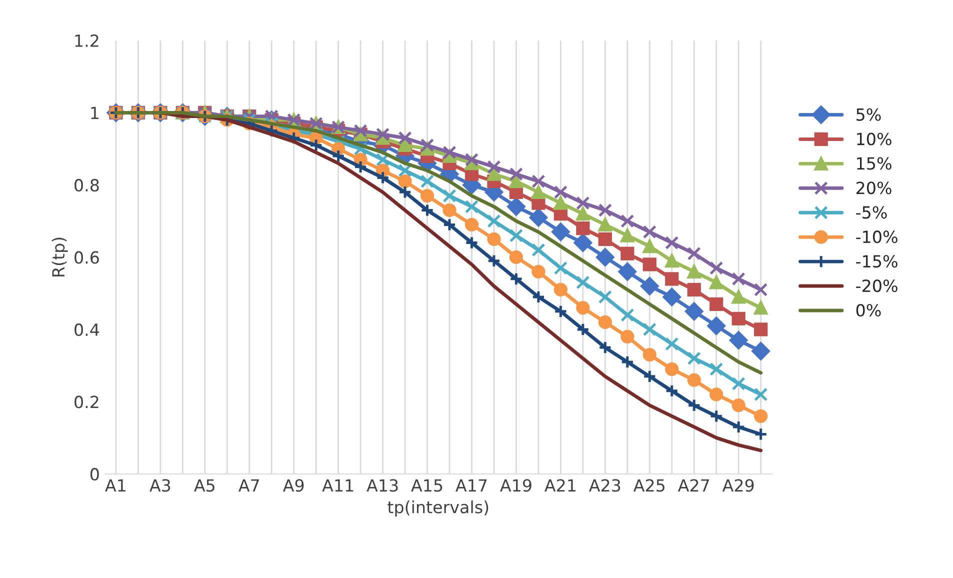 The width and height of the screenshot is (953, 578). I want to click on x-tick-label: A9, so click(293, 485).